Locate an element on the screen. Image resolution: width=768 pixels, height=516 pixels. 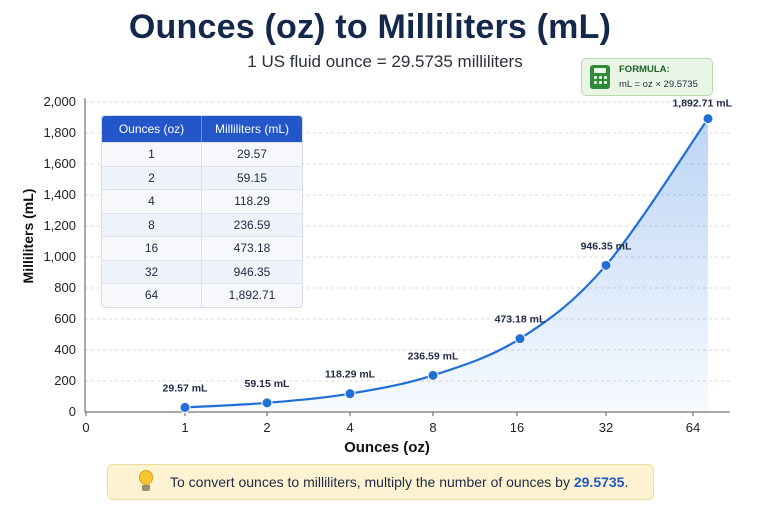
y-tick-label: 1,200 is located at coordinates (59, 225).